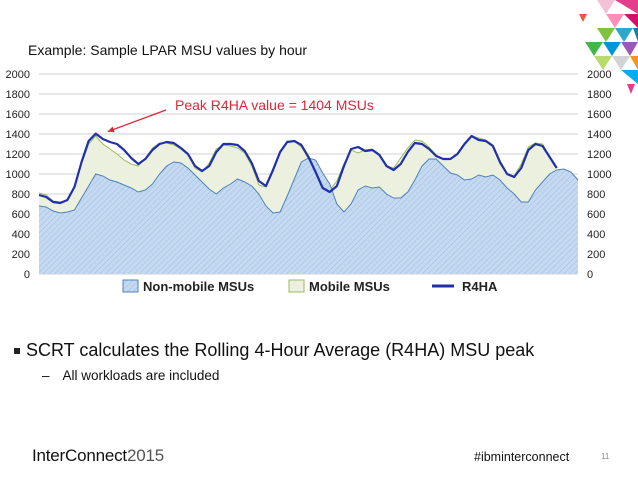 This screenshot has height=479, width=638. I want to click on y-tick-label-left: 1200, so click(18, 155).